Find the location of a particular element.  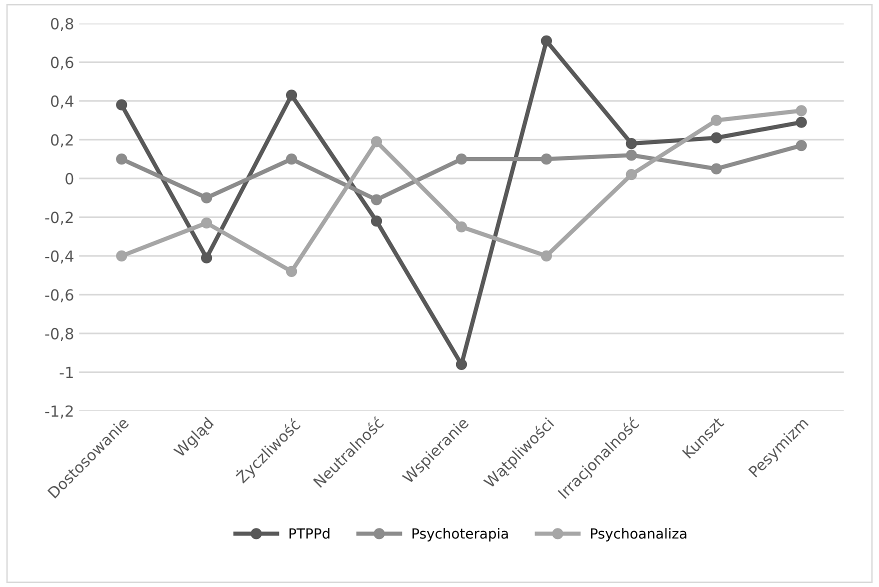

y-tick-label: 0,4 is located at coordinates (62, 102).